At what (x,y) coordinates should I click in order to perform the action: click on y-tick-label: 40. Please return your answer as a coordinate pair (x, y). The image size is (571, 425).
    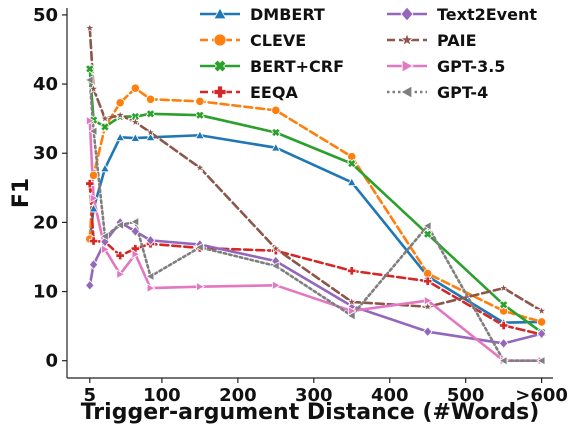
    Looking at the image, I should click on (45, 84).